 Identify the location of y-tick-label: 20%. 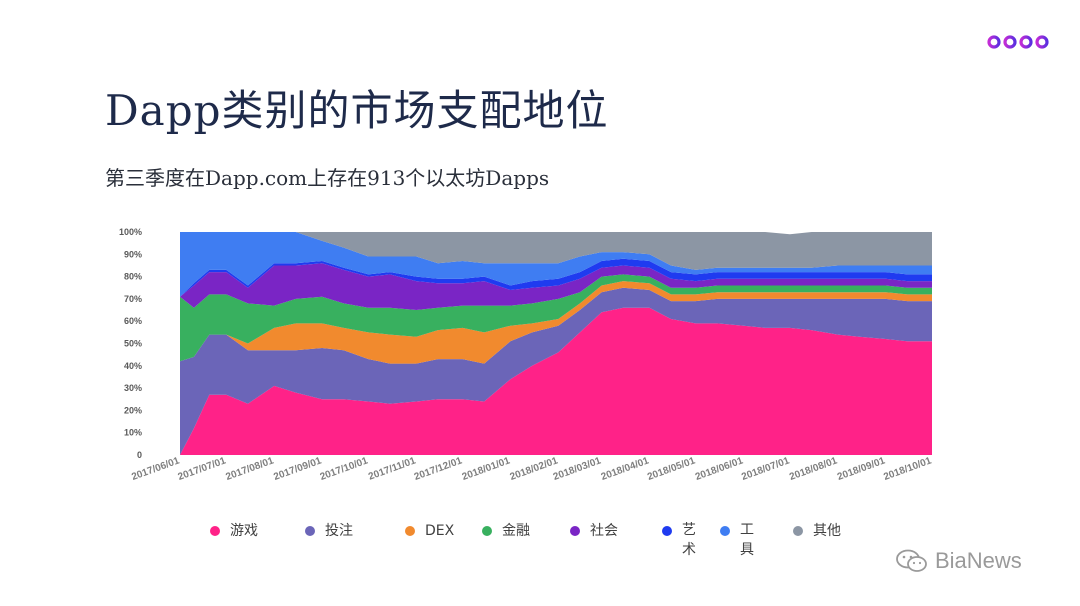
(133, 410).